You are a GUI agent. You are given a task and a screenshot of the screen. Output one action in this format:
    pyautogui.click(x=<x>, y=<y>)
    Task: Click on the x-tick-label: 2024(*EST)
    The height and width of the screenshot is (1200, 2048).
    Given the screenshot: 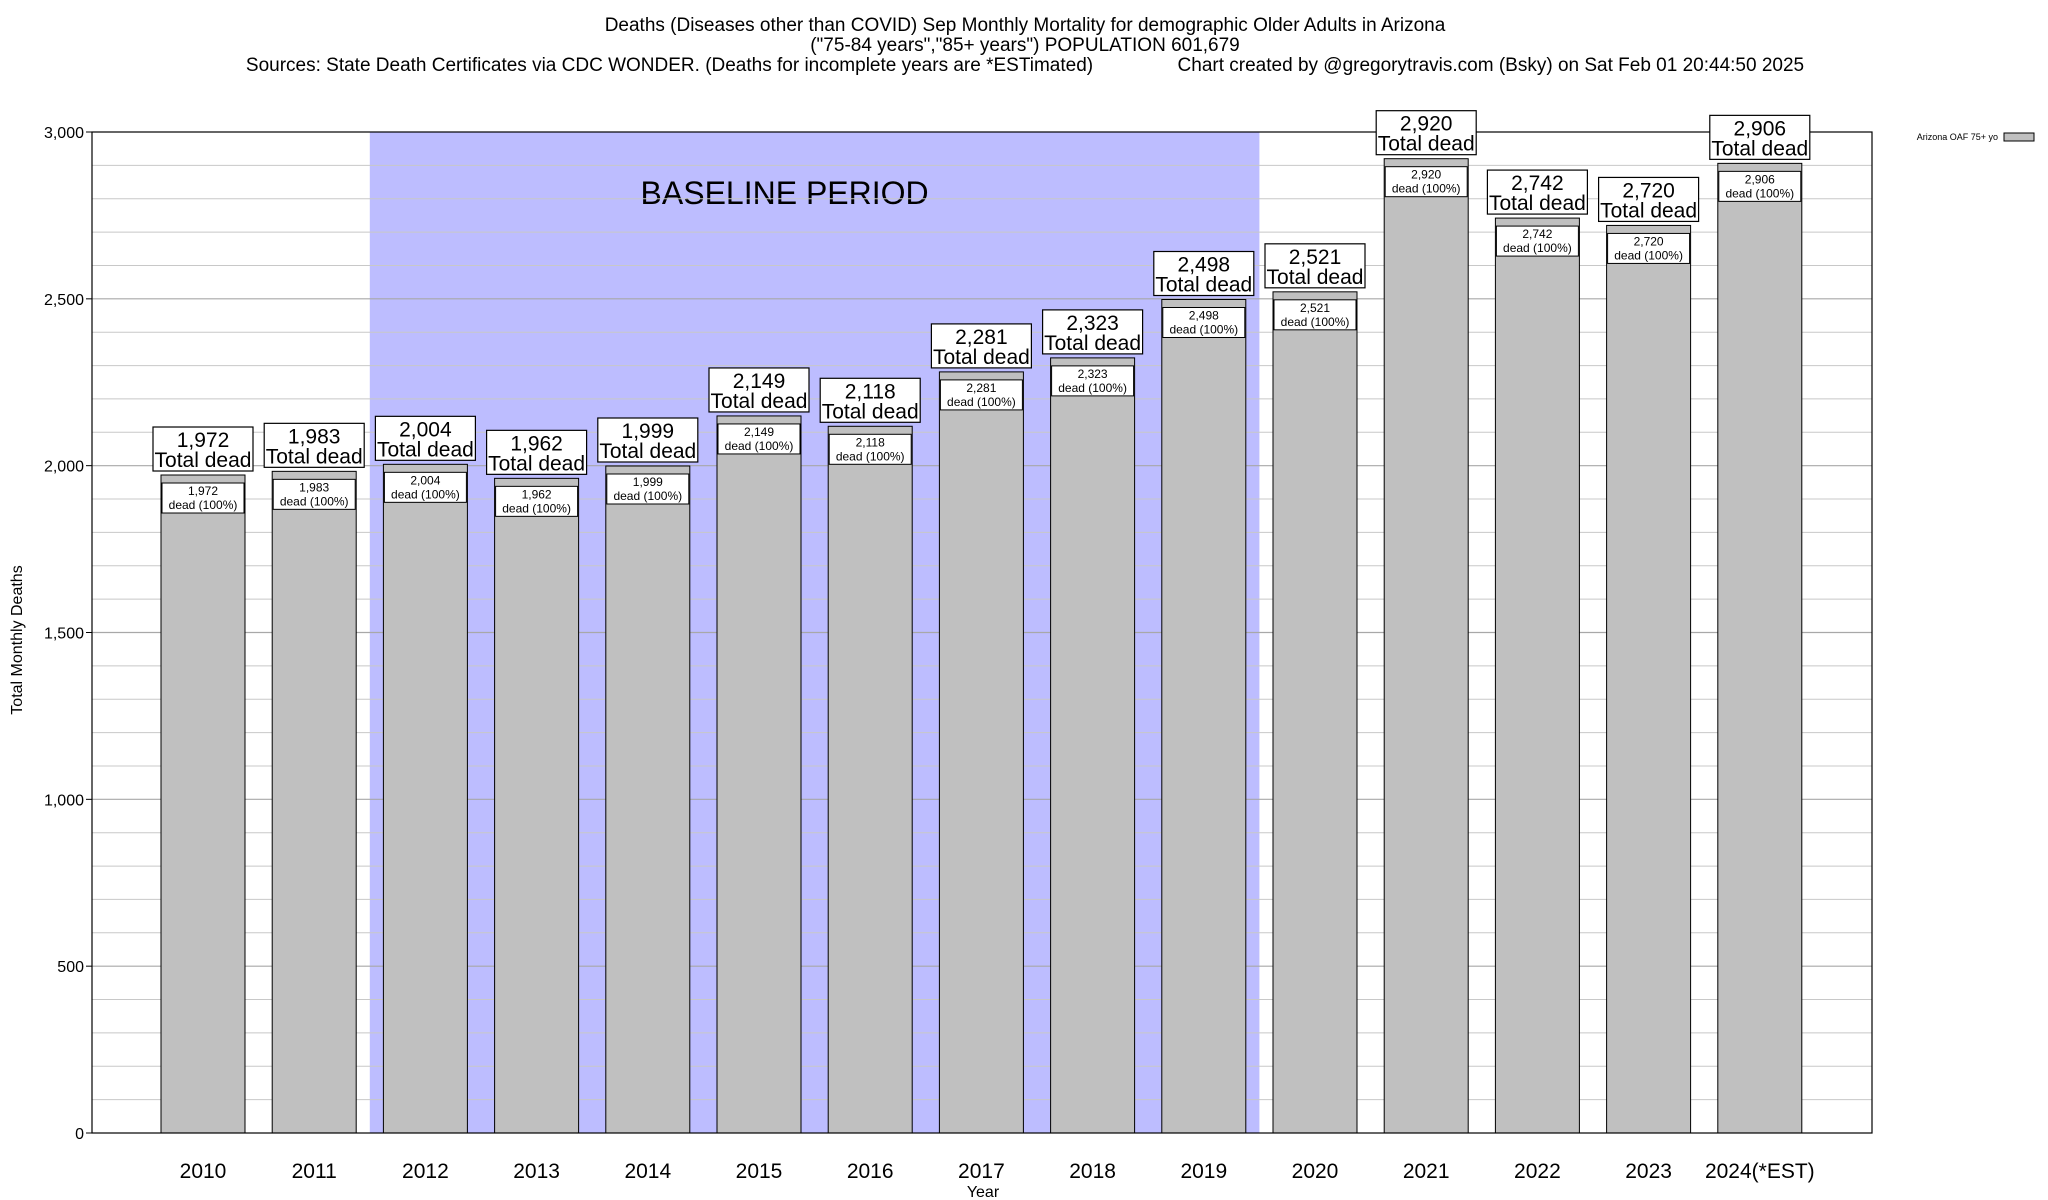 What is the action you would take?
    pyautogui.click(x=1760, y=1171)
    